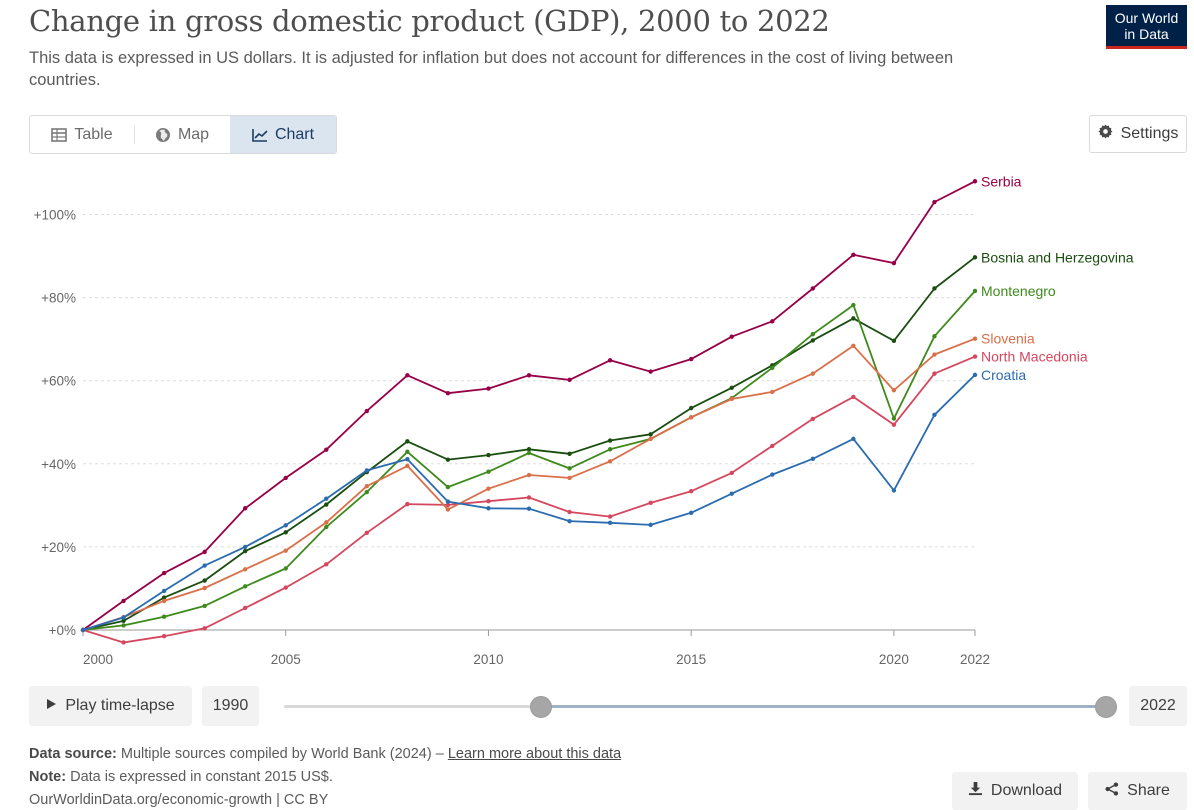  Describe the element at coordinates (1018, 291) in the screenshot. I see `series-end-label: Montenegro` at that location.